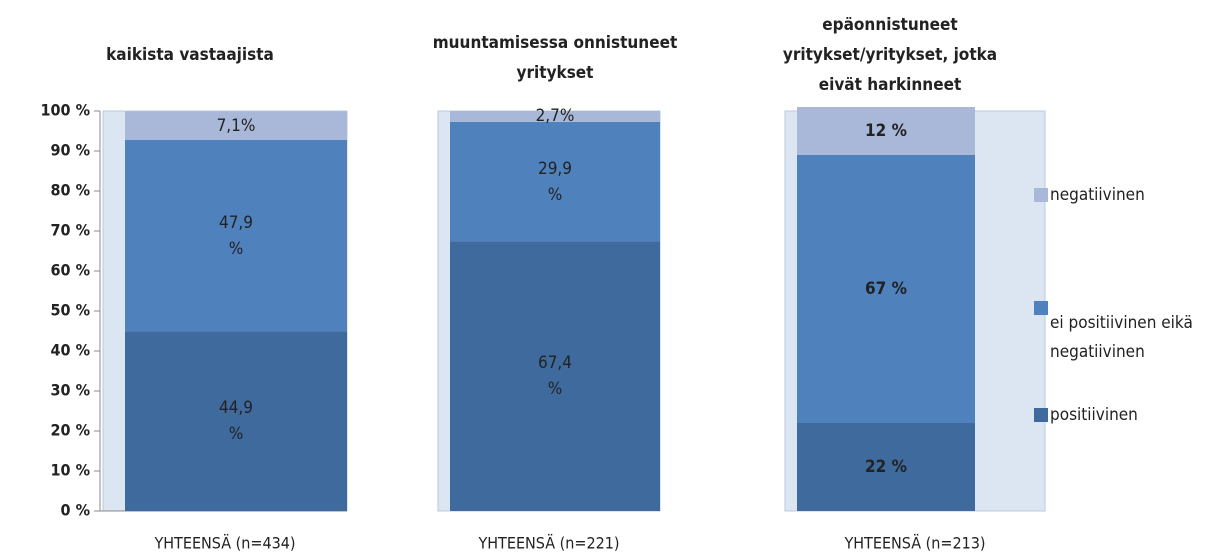 The height and width of the screenshot is (555, 1208). I want to click on data-label: 29,9 %, so click(555, 181).